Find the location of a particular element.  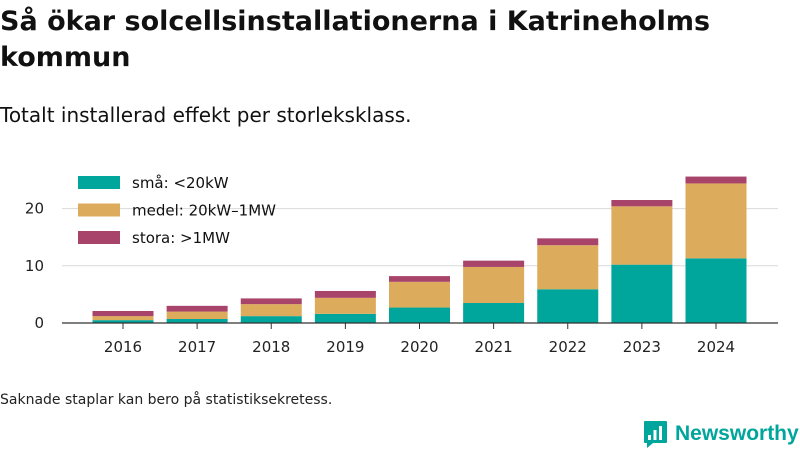

x-tick-label: 2016 is located at coordinates (123, 347).